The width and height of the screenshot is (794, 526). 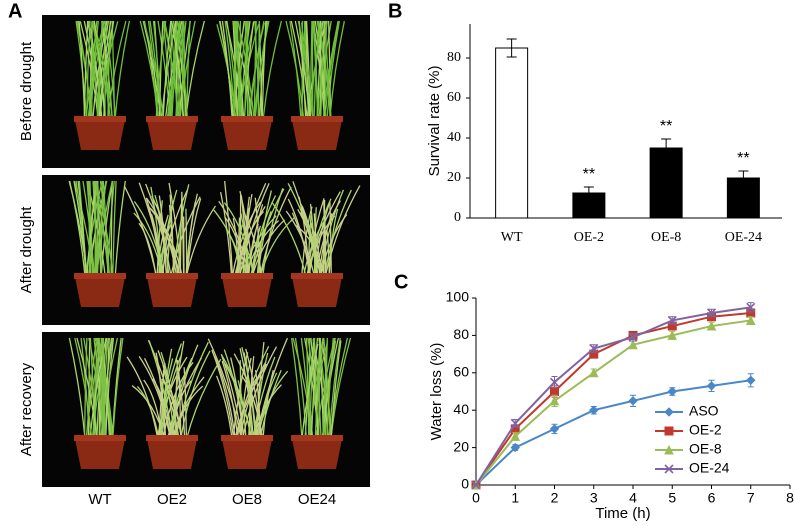 What do you see at coordinates (555, 498) in the screenshot?
I see `x-tick-label: 2` at bounding box center [555, 498].